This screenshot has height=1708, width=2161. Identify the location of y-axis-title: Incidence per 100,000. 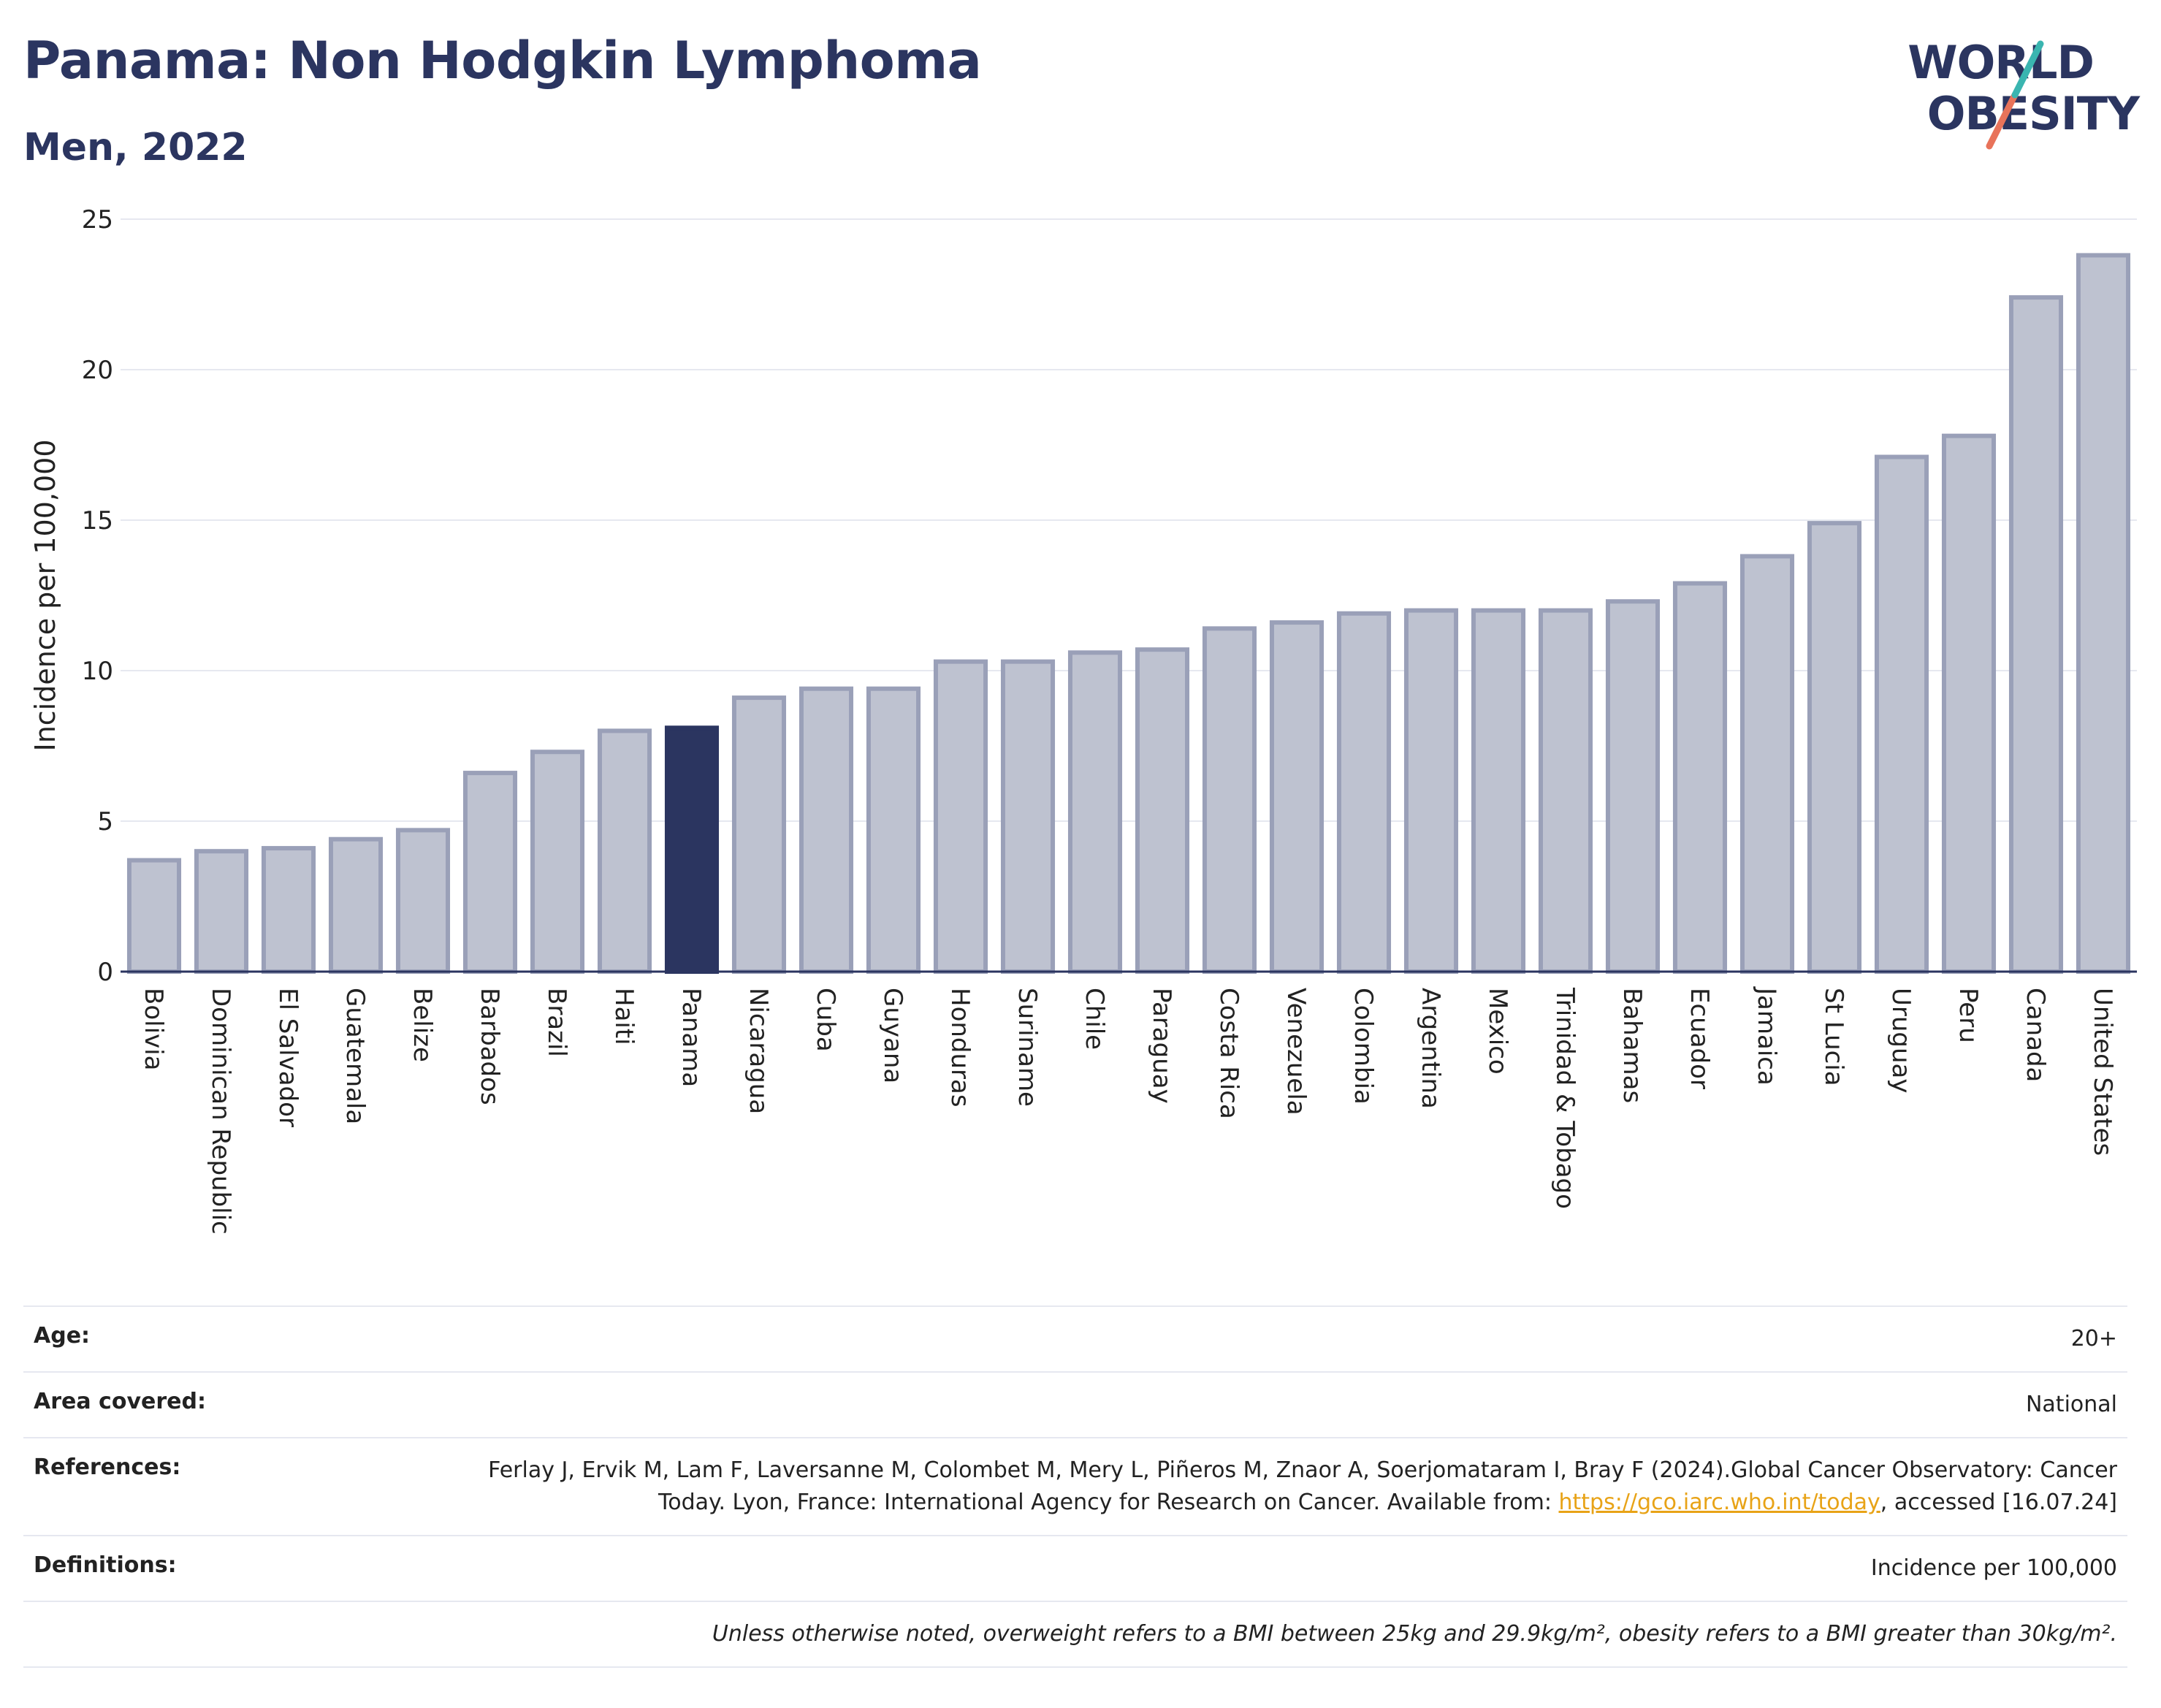
(45, 595).